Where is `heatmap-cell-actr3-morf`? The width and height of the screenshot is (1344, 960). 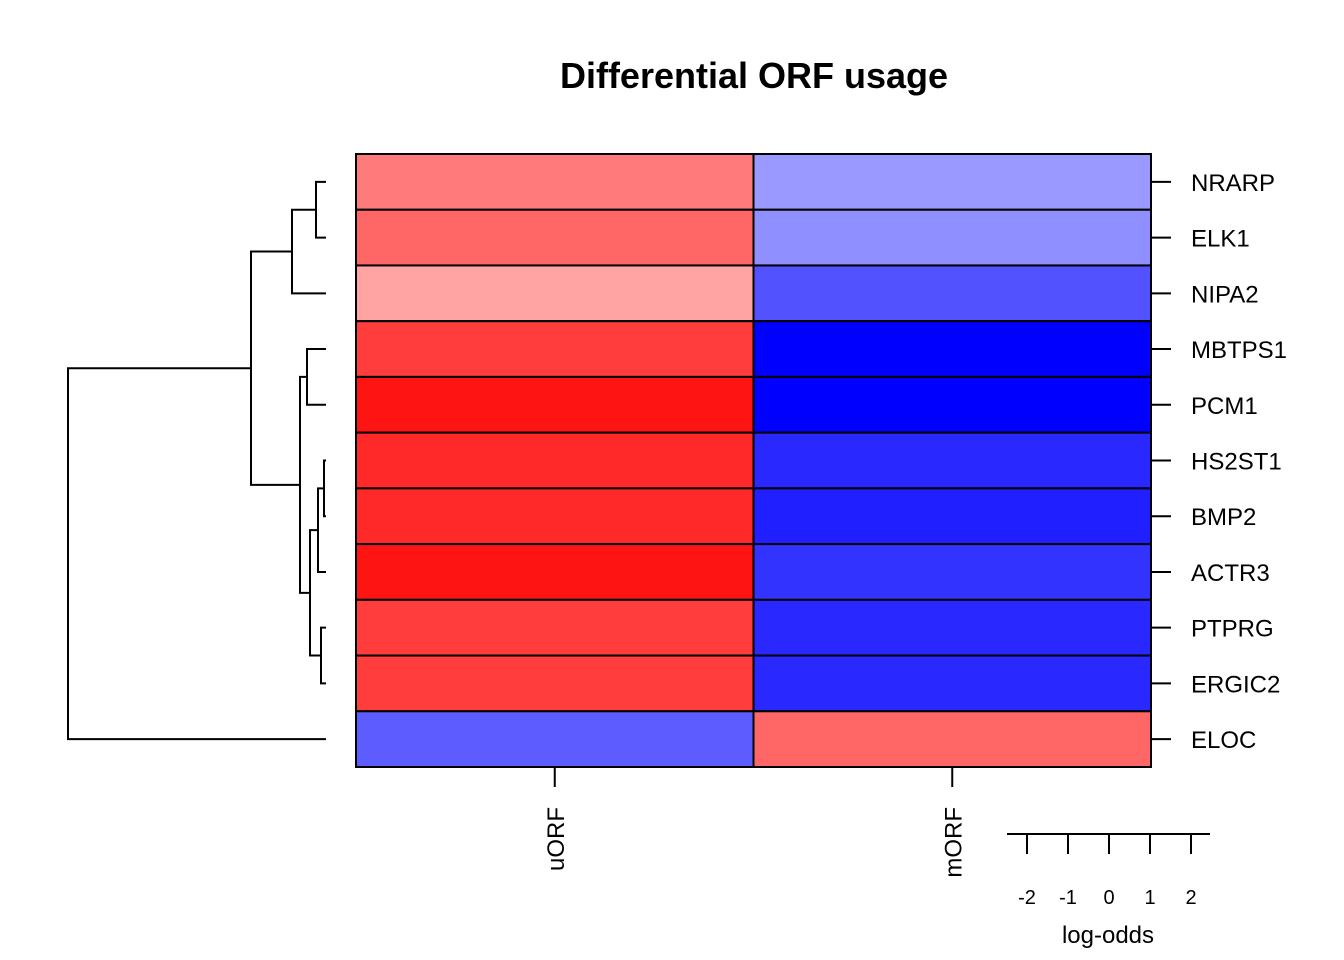 heatmap-cell-actr3-morf is located at coordinates (952, 572).